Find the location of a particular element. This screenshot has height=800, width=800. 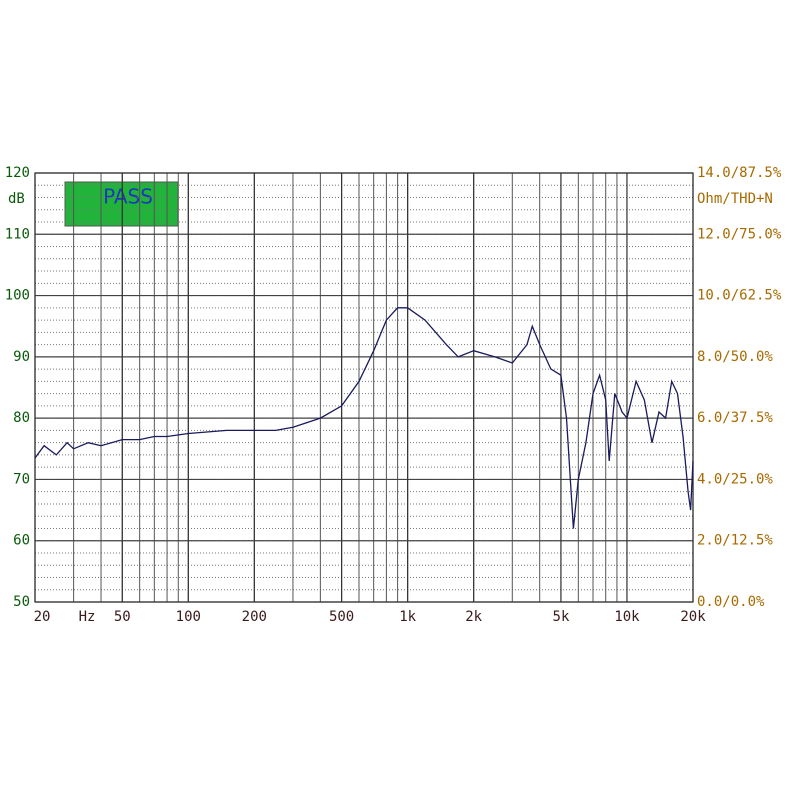

y2-tick-label: 2.0/12.5% is located at coordinates (735, 541).